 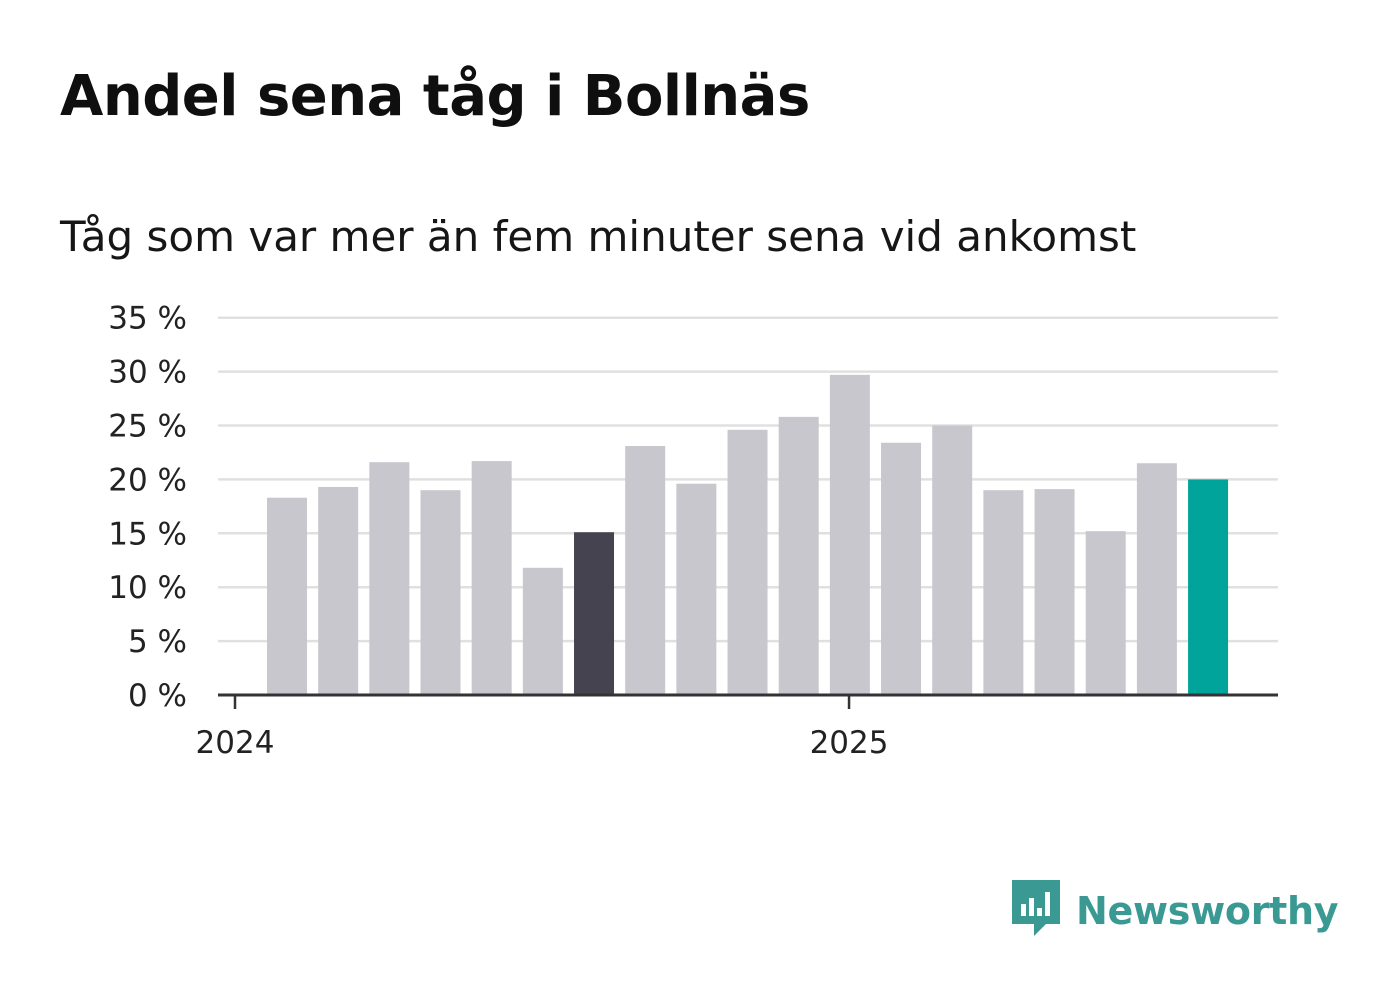 What do you see at coordinates (147, 534) in the screenshot?
I see `y-tick-label: 15 %` at bounding box center [147, 534].